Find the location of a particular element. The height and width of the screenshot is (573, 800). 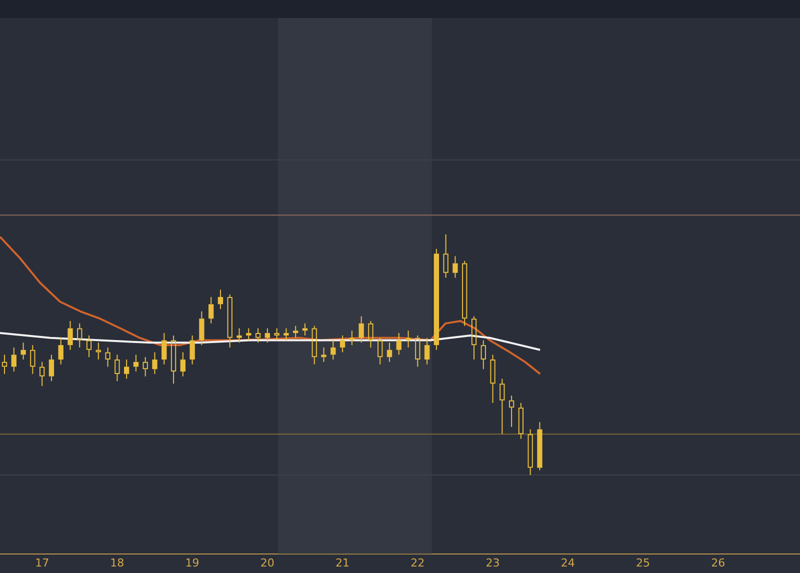

x-tick-label: 18 is located at coordinates (117, 563).